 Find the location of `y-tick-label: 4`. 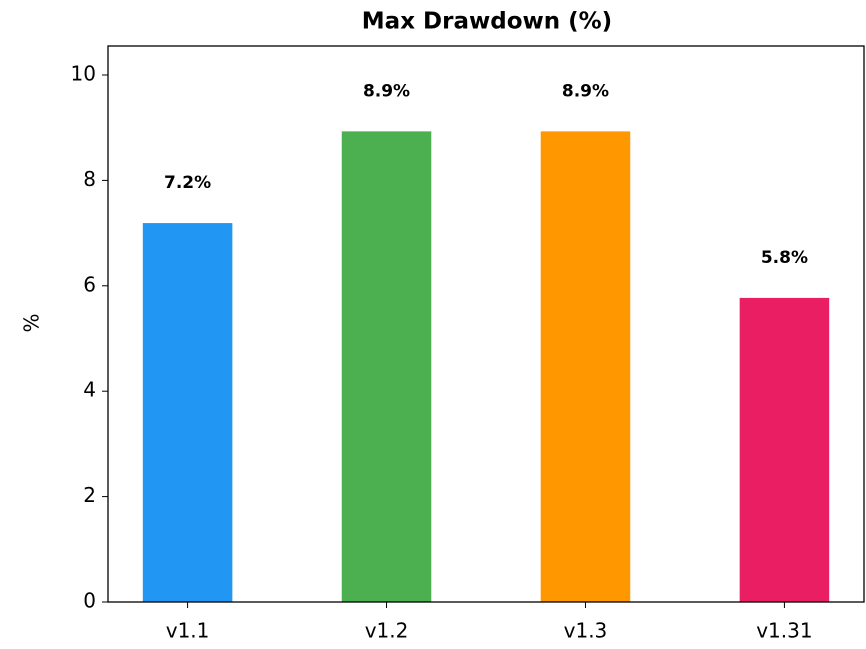

y-tick-label: 4 is located at coordinates (89, 390).